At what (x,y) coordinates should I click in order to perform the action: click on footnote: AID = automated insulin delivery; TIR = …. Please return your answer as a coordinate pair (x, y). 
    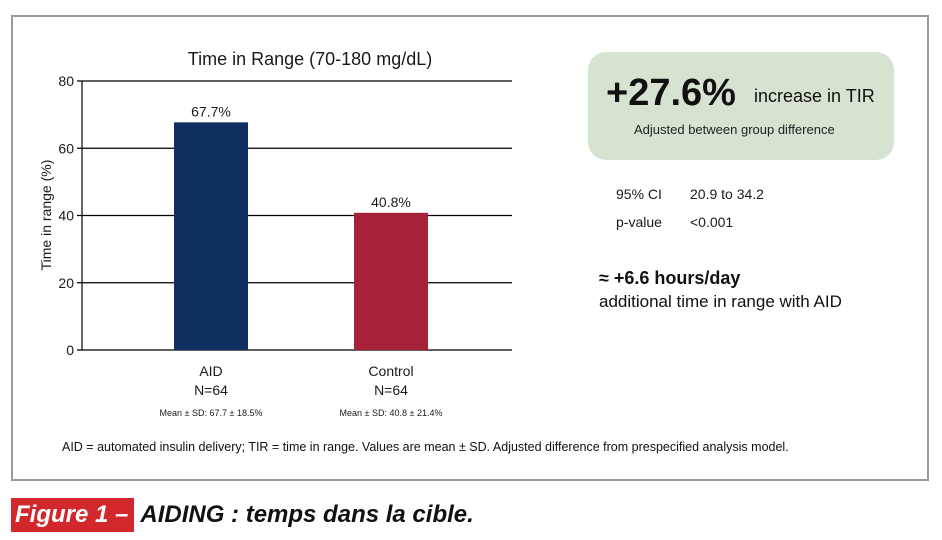
    Looking at the image, I should click on (425, 447).